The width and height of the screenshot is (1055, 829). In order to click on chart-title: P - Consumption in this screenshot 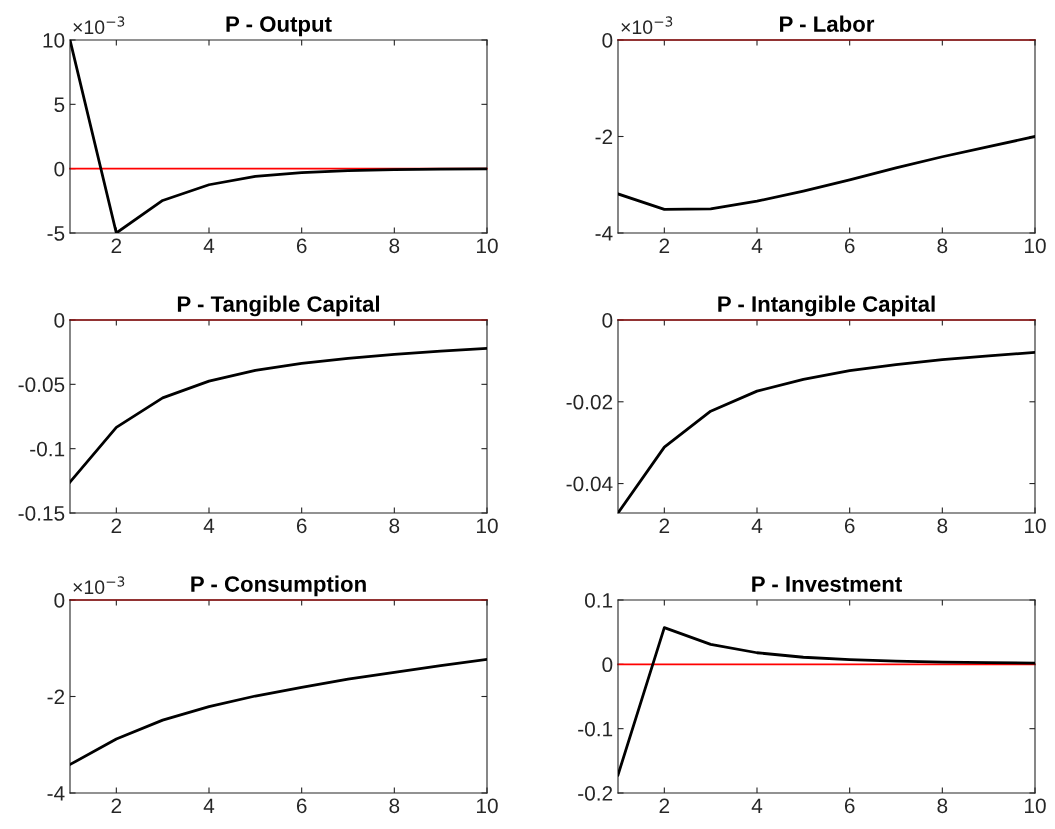, I will do `click(278, 586)`.